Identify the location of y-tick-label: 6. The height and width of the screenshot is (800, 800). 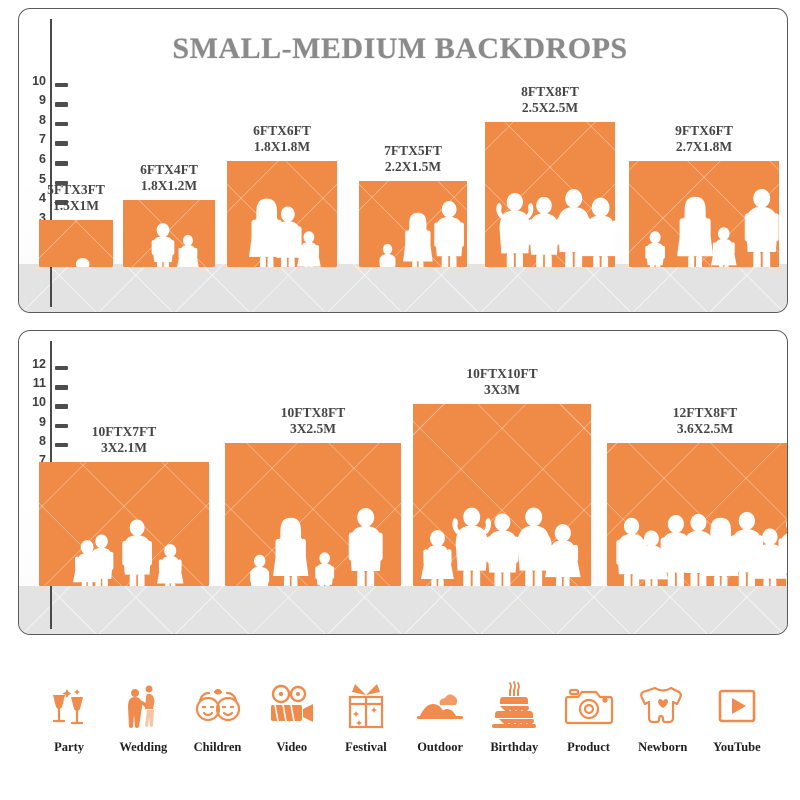
(42, 159).